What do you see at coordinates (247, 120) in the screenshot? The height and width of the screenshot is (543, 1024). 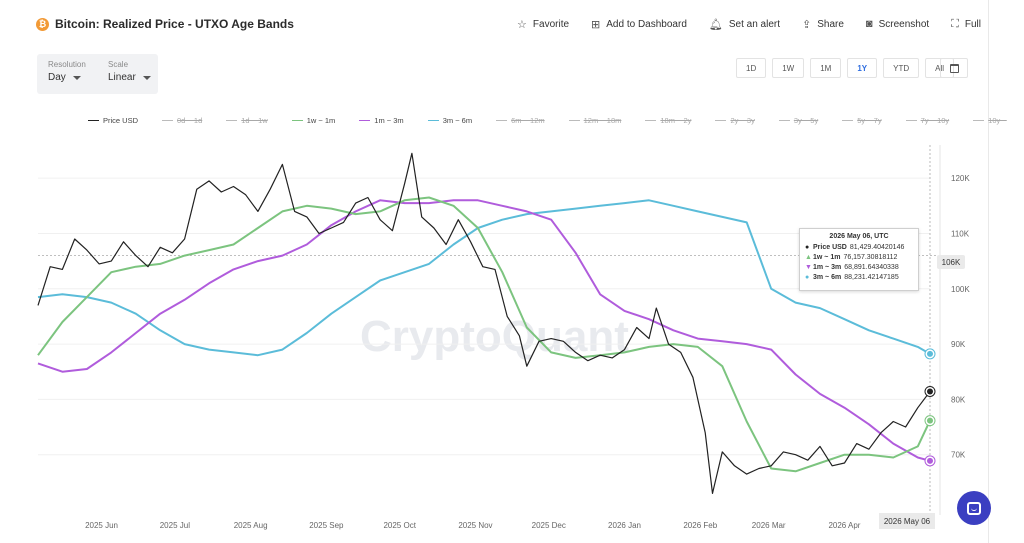 I see `legend-item: 1d ~ 1w` at bounding box center [247, 120].